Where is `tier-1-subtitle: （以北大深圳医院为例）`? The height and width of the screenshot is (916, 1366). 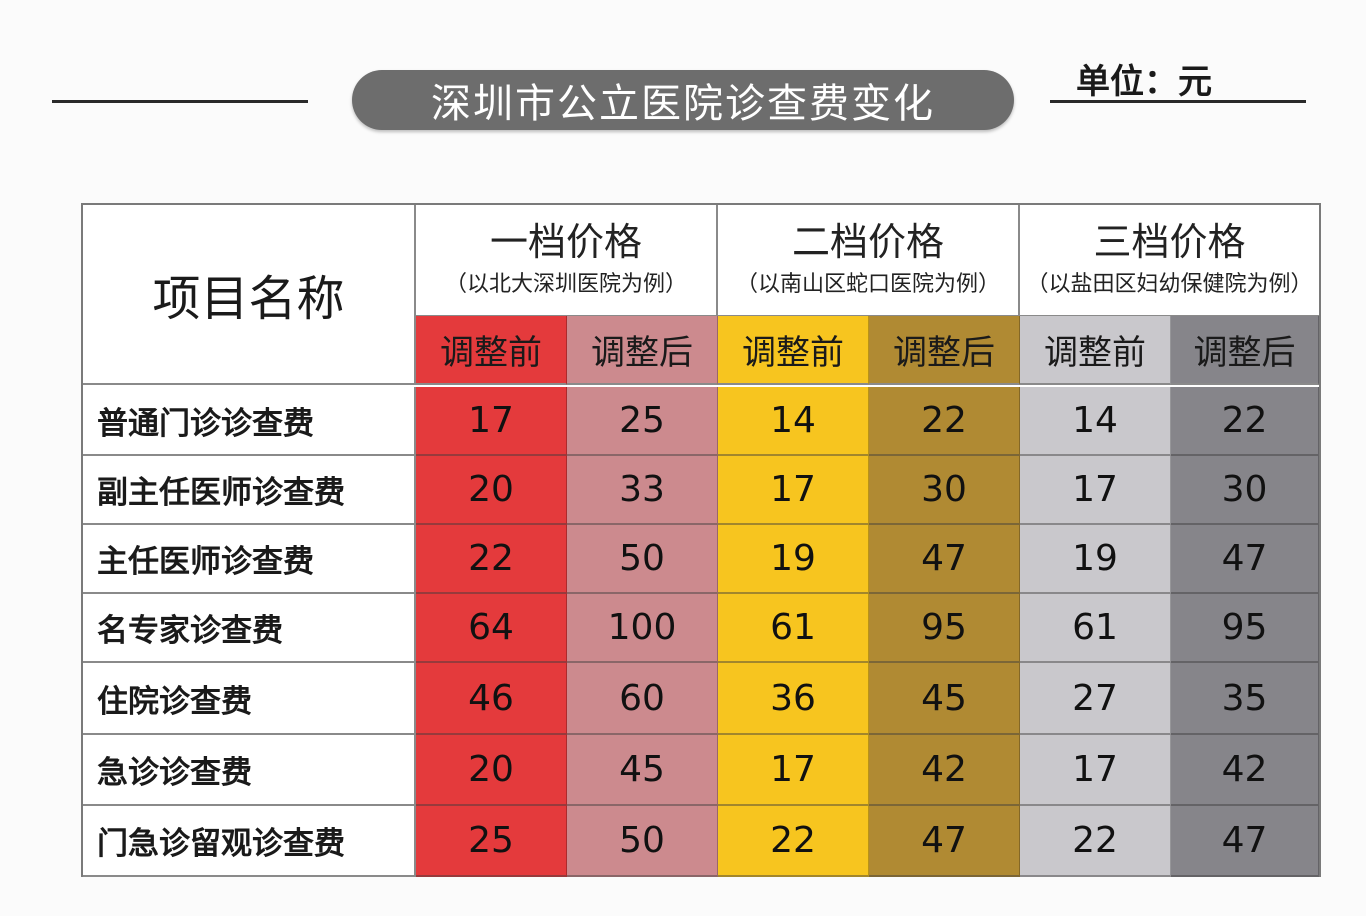
tier-1-subtitle: （以北大深圳医院为例） is located at coordinates (565, 284).